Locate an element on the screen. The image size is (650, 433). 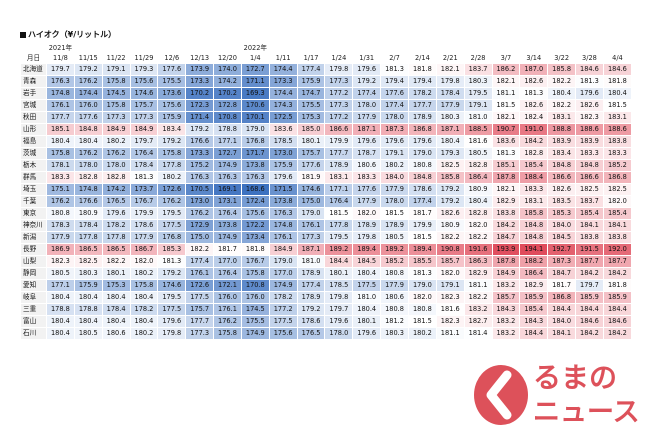
price-cell: 174.3 is located at coordinates (283, 105).